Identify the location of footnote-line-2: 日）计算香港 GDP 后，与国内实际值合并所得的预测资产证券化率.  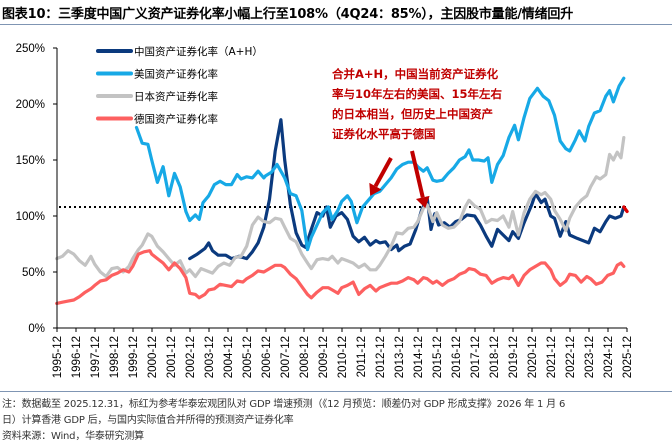
(148, 420).